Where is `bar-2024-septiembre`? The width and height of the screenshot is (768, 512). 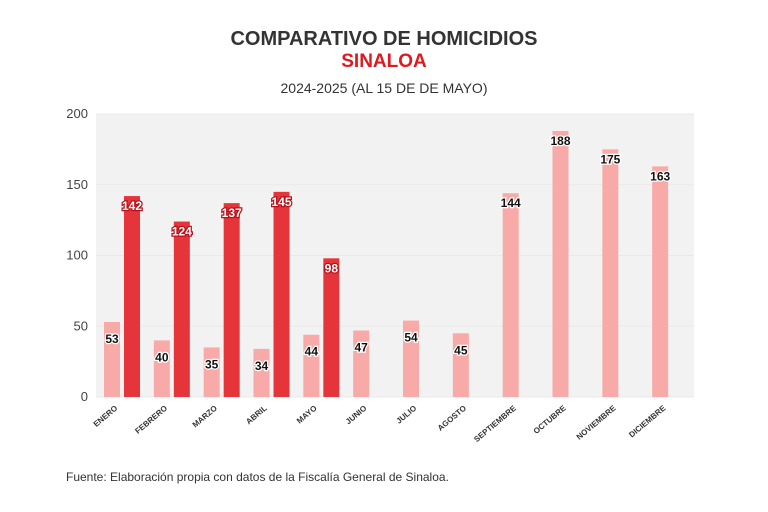
bar-2024-septiembre is located at coordinates (510, 295).